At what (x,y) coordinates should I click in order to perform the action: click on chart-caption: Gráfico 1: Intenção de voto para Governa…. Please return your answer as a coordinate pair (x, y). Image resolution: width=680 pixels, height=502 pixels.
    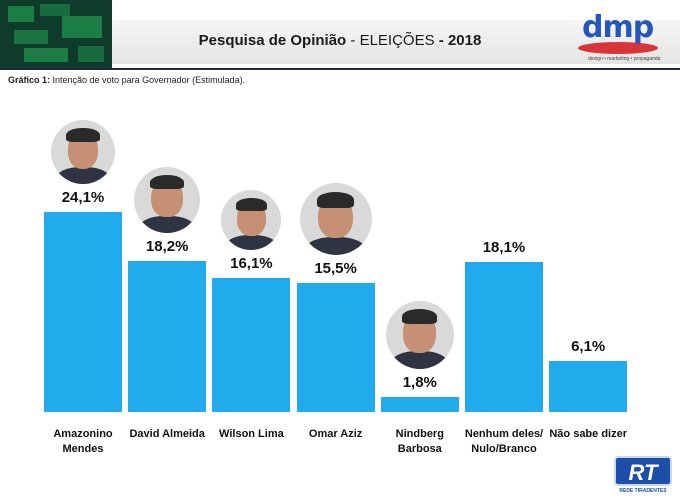
    Looking at the image, I should click on (126, 80).